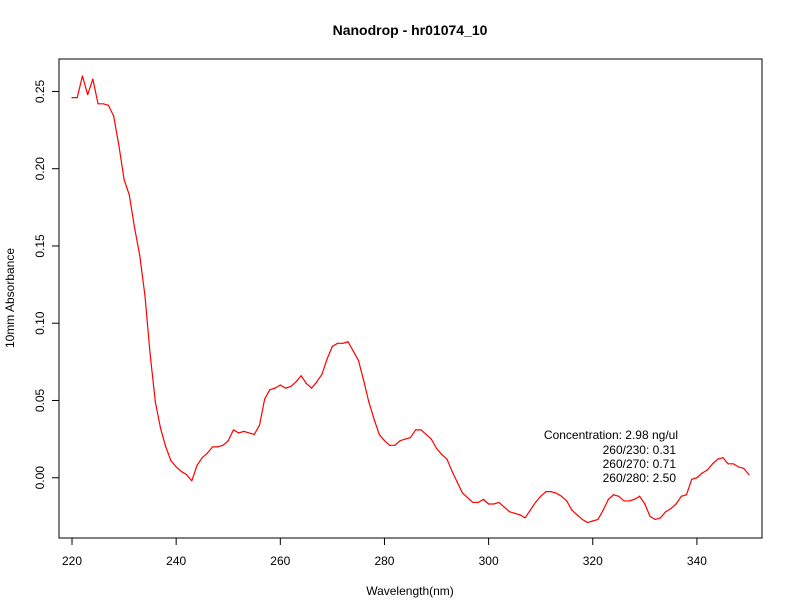 The width and height of the screenshot is (792, 612). What do you see at coordinates (410, 591) in the screenshot?
I see `x-axis-label: Wavelength(nm)` at bounding box center [410, 591].